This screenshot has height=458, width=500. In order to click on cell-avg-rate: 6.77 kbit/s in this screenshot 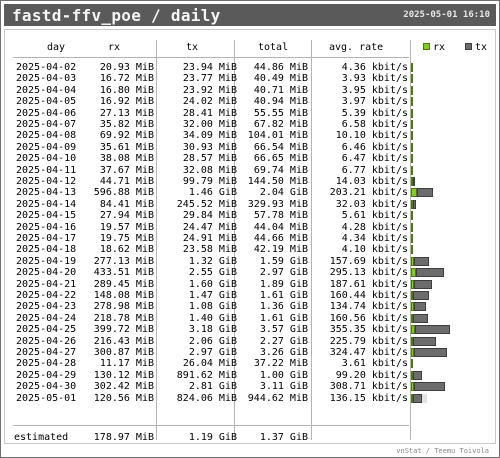, I will do `click(374, 170)`.